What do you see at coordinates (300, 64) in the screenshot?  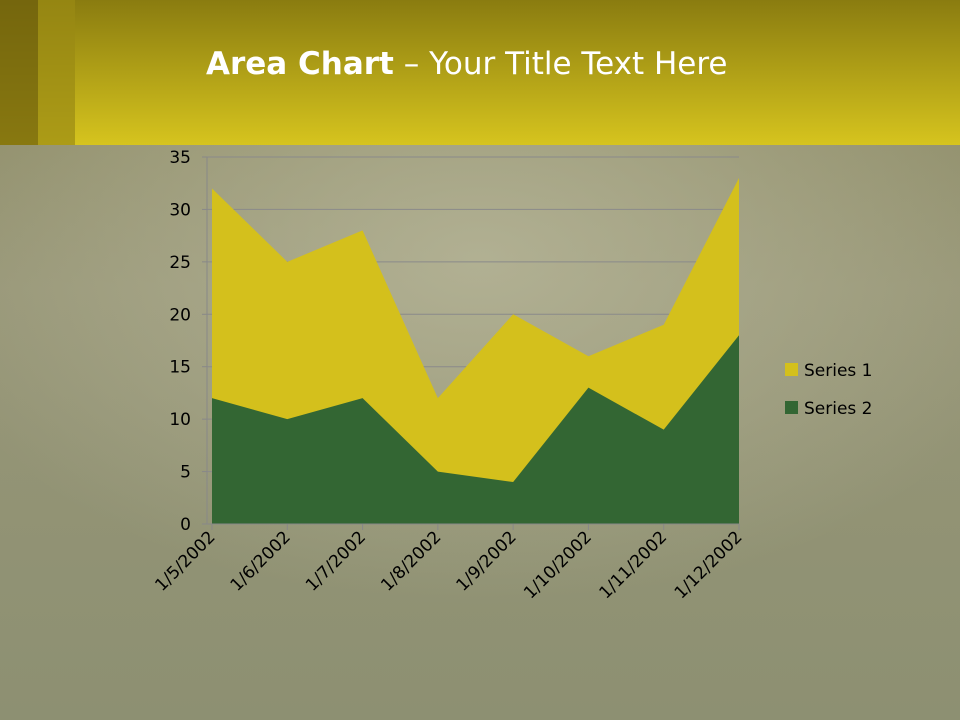 I see `title-bold: Area Chart` at bounding box center [300, 64].